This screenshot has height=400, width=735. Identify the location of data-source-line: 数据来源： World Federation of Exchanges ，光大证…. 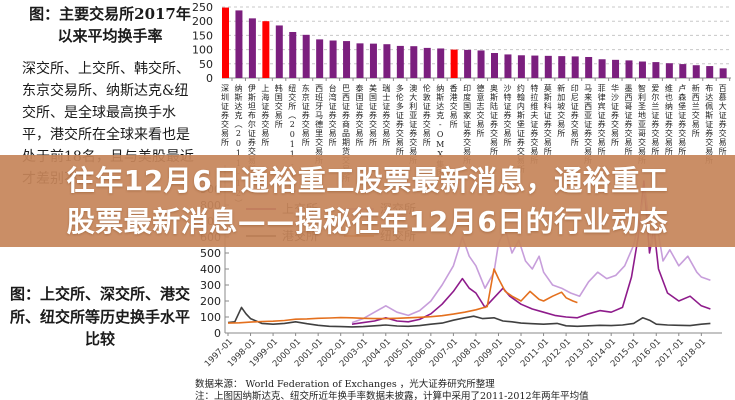
(345, 384).